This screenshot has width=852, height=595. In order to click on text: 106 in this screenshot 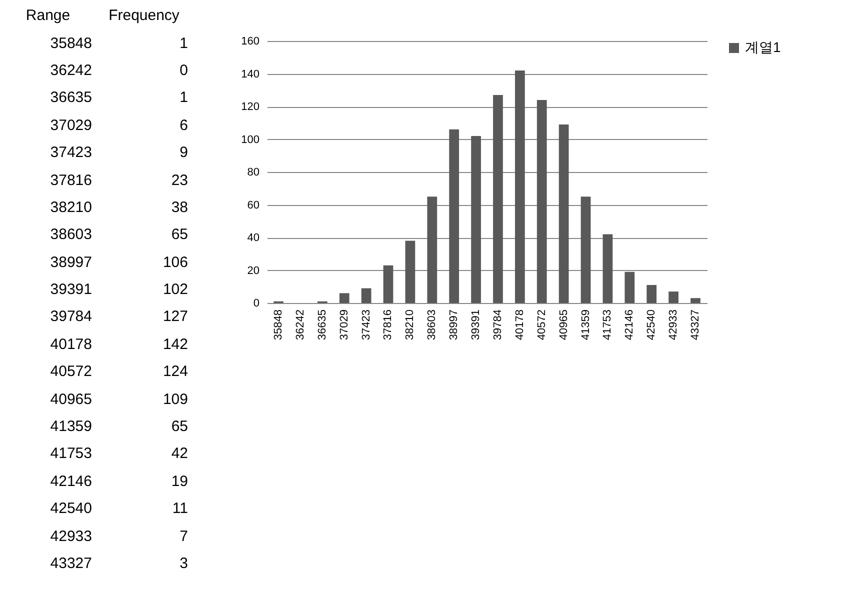, I will do `click(175, 262)`.